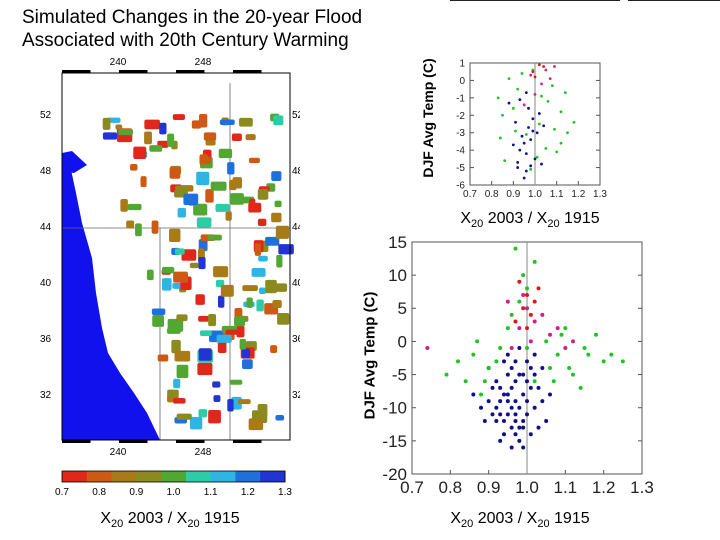  What do you see at coordinates (492, 194) in the screenshot?
I see `x-tick-label: 0.8` at bounding box center [492, 194].